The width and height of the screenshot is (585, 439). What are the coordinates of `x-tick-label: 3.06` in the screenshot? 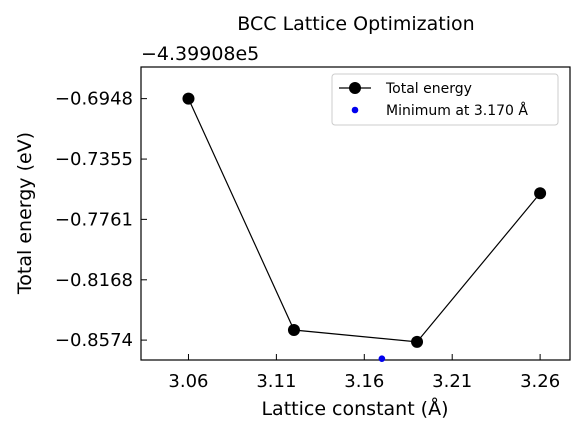 It's located at (188, 381).